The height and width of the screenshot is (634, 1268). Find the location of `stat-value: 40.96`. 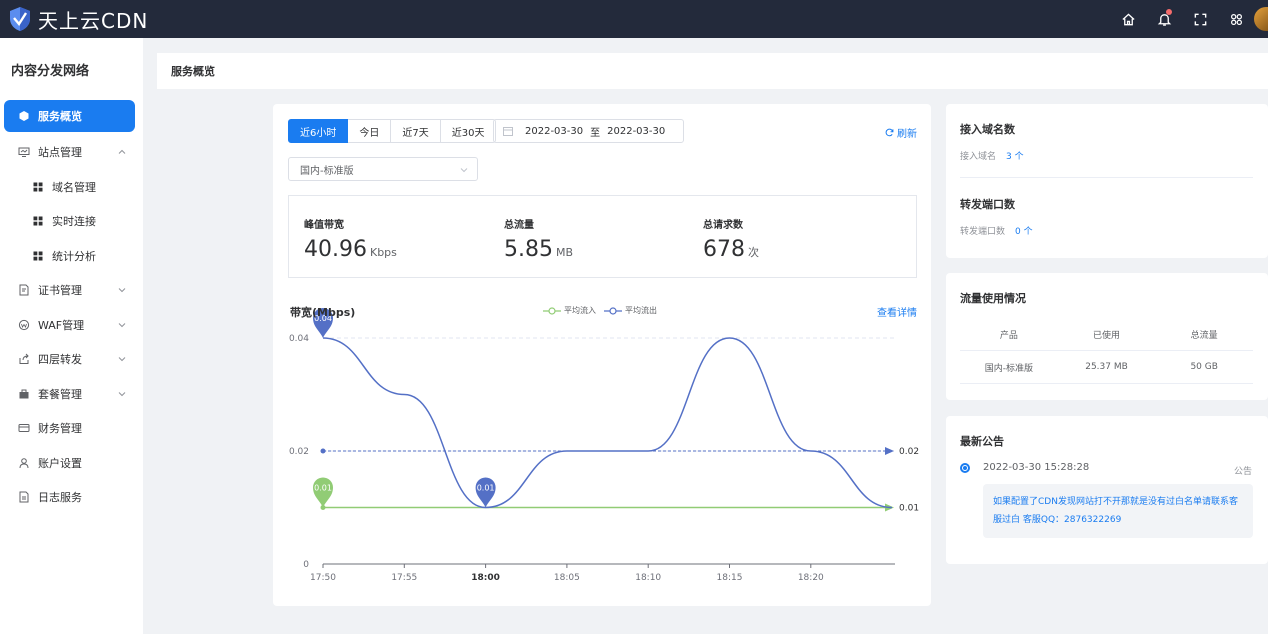

stat-value: 40.96 is located at coordinates (335, 249).